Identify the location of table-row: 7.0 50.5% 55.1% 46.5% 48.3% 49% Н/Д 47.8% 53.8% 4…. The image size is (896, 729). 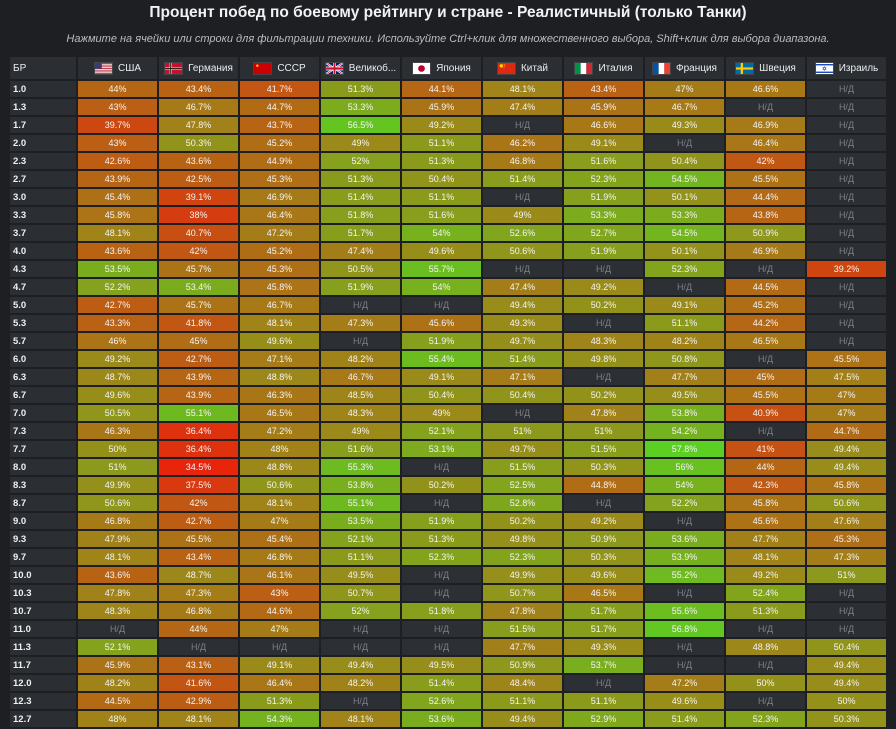
(448, 413).